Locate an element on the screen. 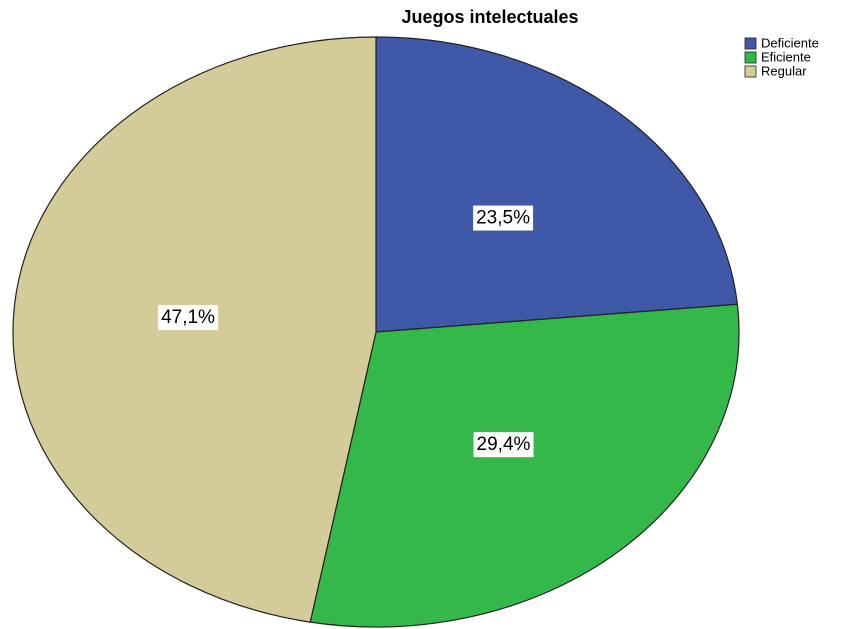 The height and width of the screenshot is (629, 843). data-label: 23,5% is located at coordinates (503, 218).